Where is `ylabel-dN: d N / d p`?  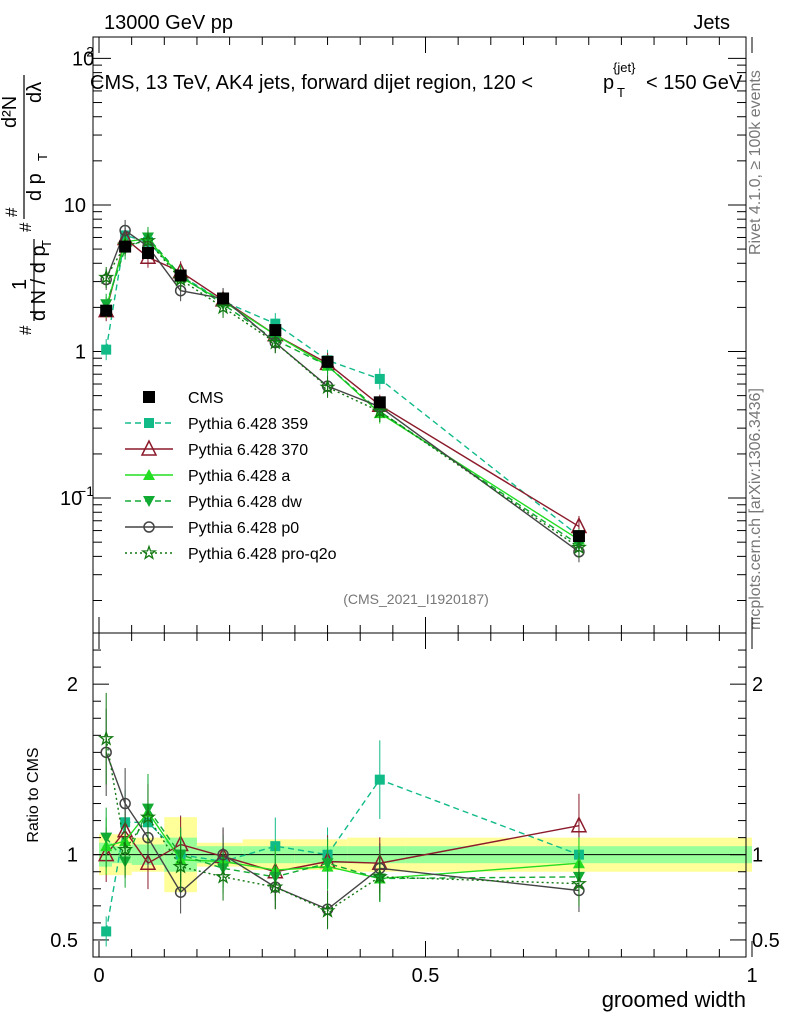
ylabel-dN: d N / d p is located at coordinates (39, 283).